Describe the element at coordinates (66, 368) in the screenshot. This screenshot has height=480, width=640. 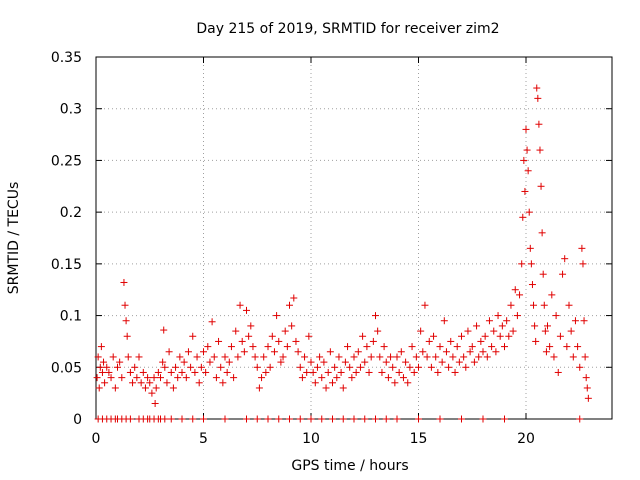
I see `y-tick-label: 0.05` at that location.